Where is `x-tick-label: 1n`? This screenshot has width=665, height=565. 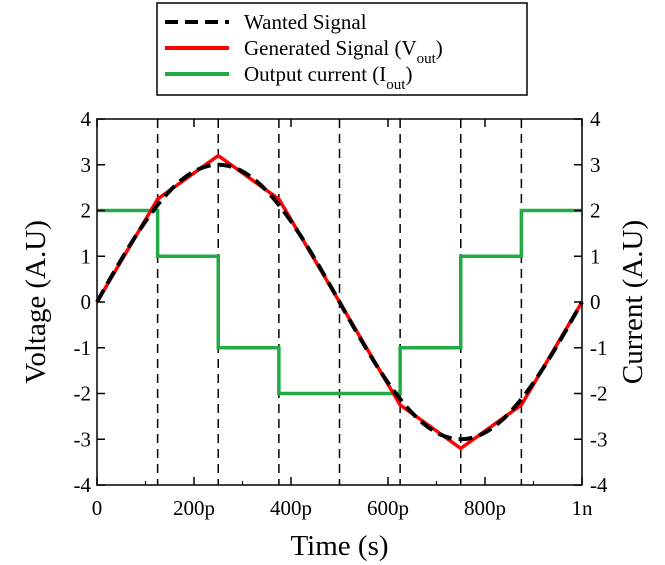
x-tick-label: 1n is located at coordinates (583, 508).